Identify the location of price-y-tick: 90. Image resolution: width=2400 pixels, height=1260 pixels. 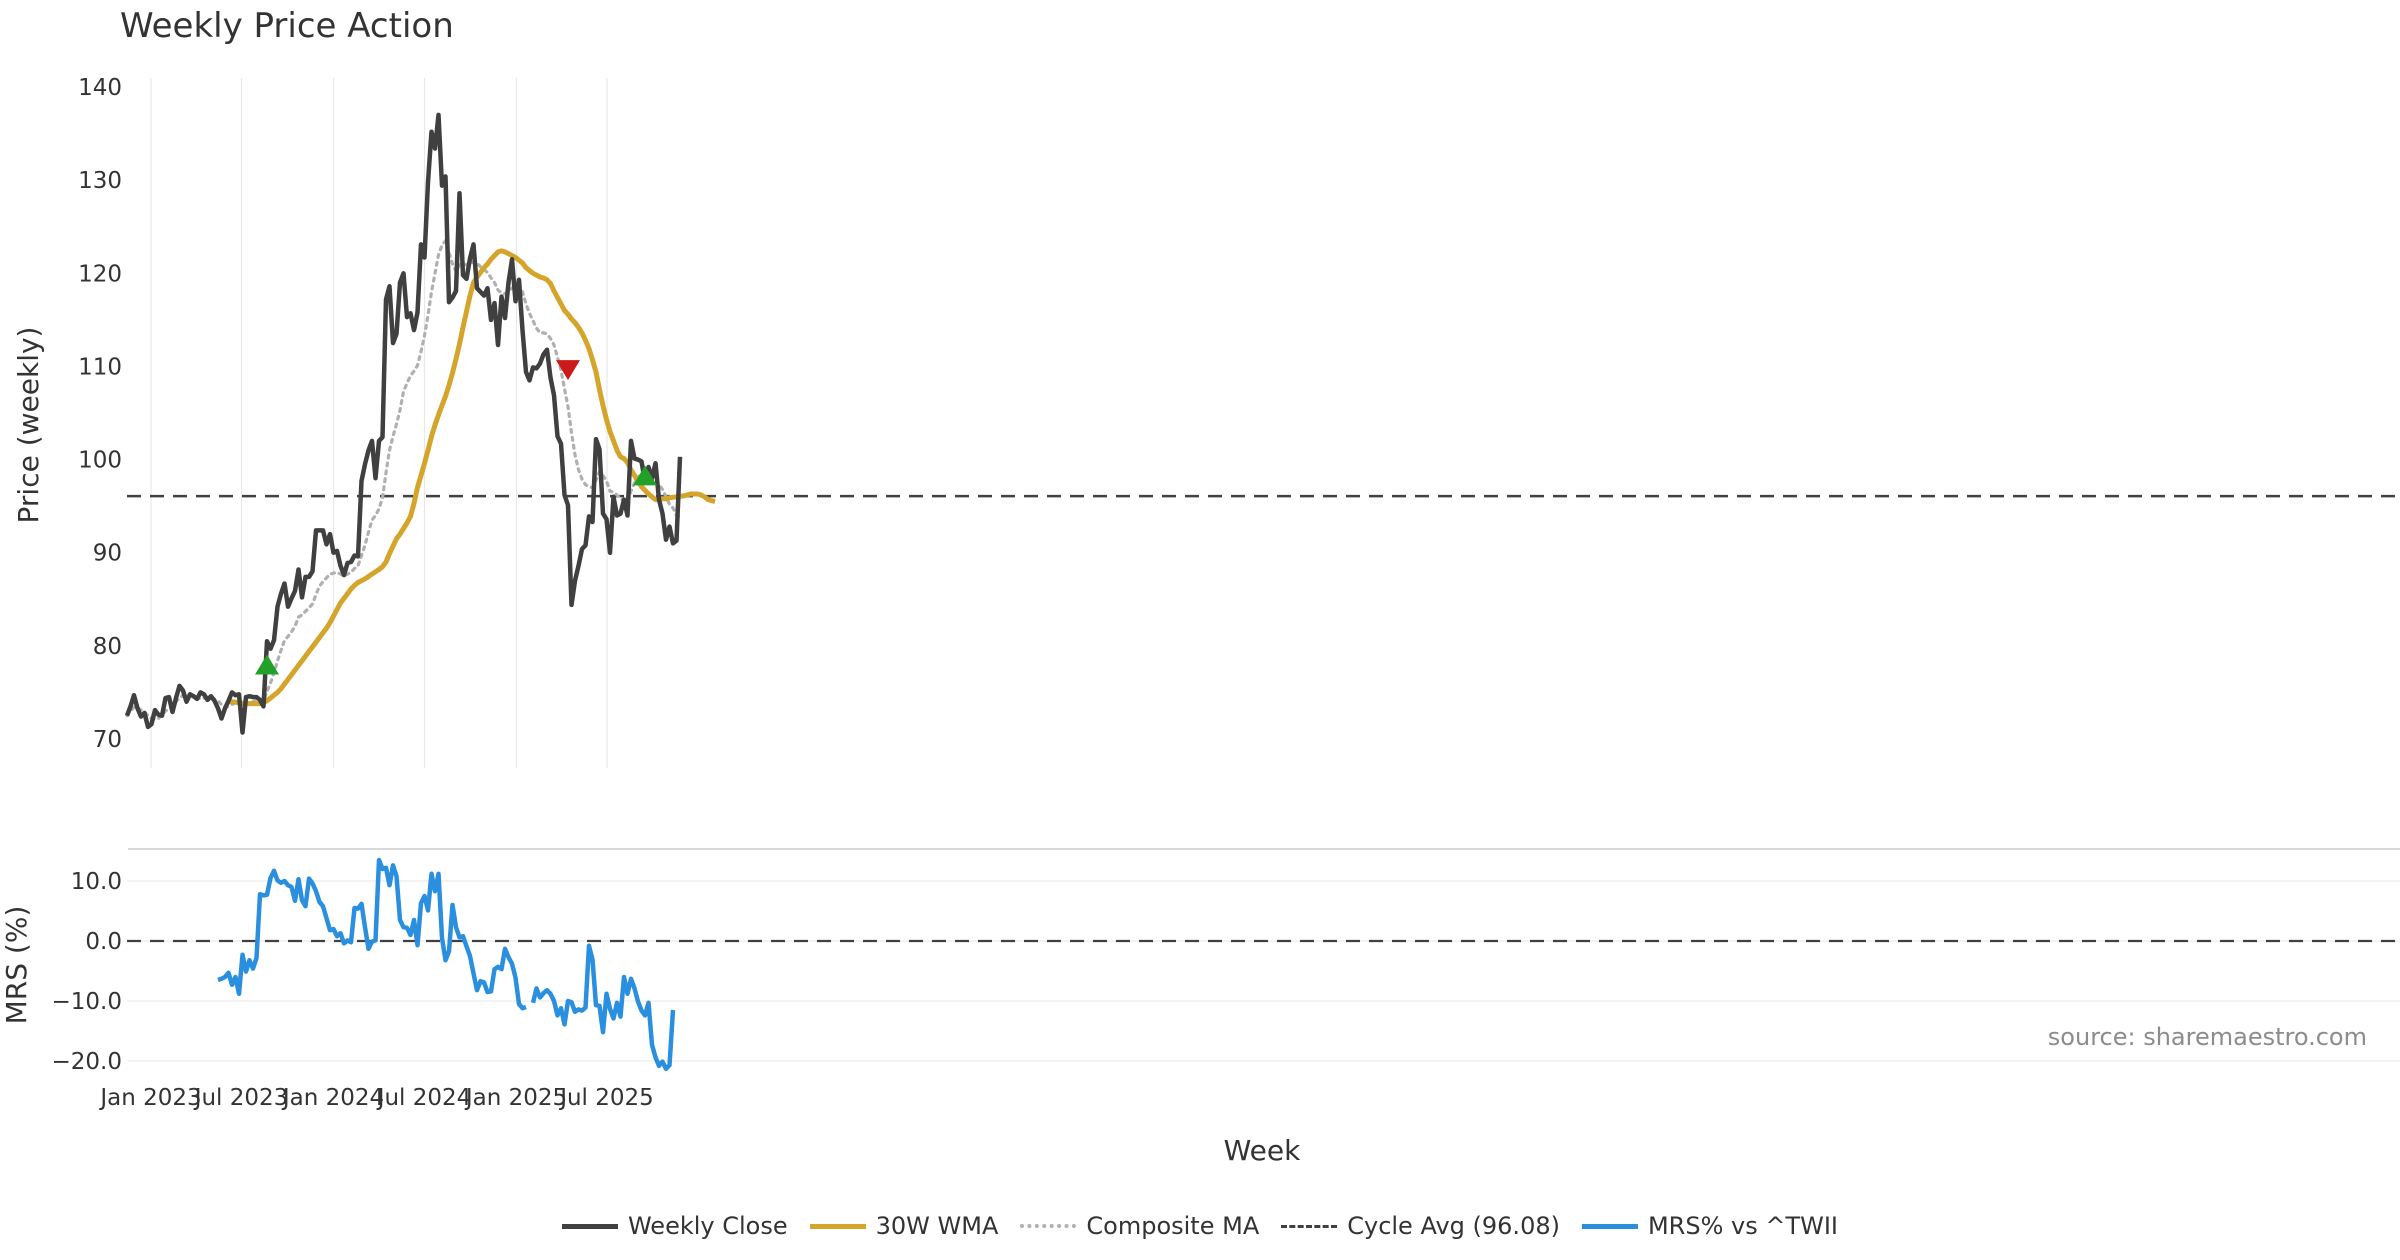
(107, 554).